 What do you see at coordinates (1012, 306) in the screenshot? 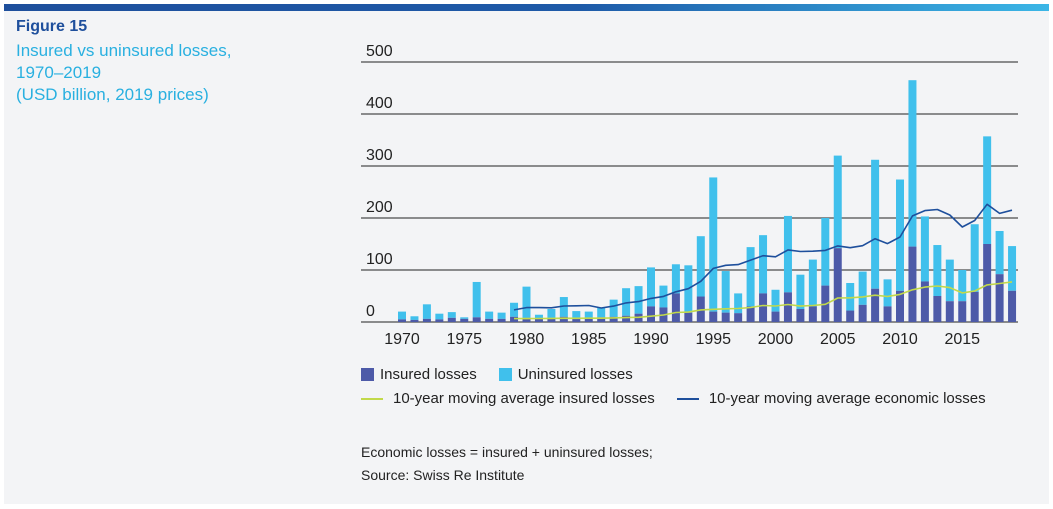
I see `bar-insured-2019` at bounding box center [1012, 306].